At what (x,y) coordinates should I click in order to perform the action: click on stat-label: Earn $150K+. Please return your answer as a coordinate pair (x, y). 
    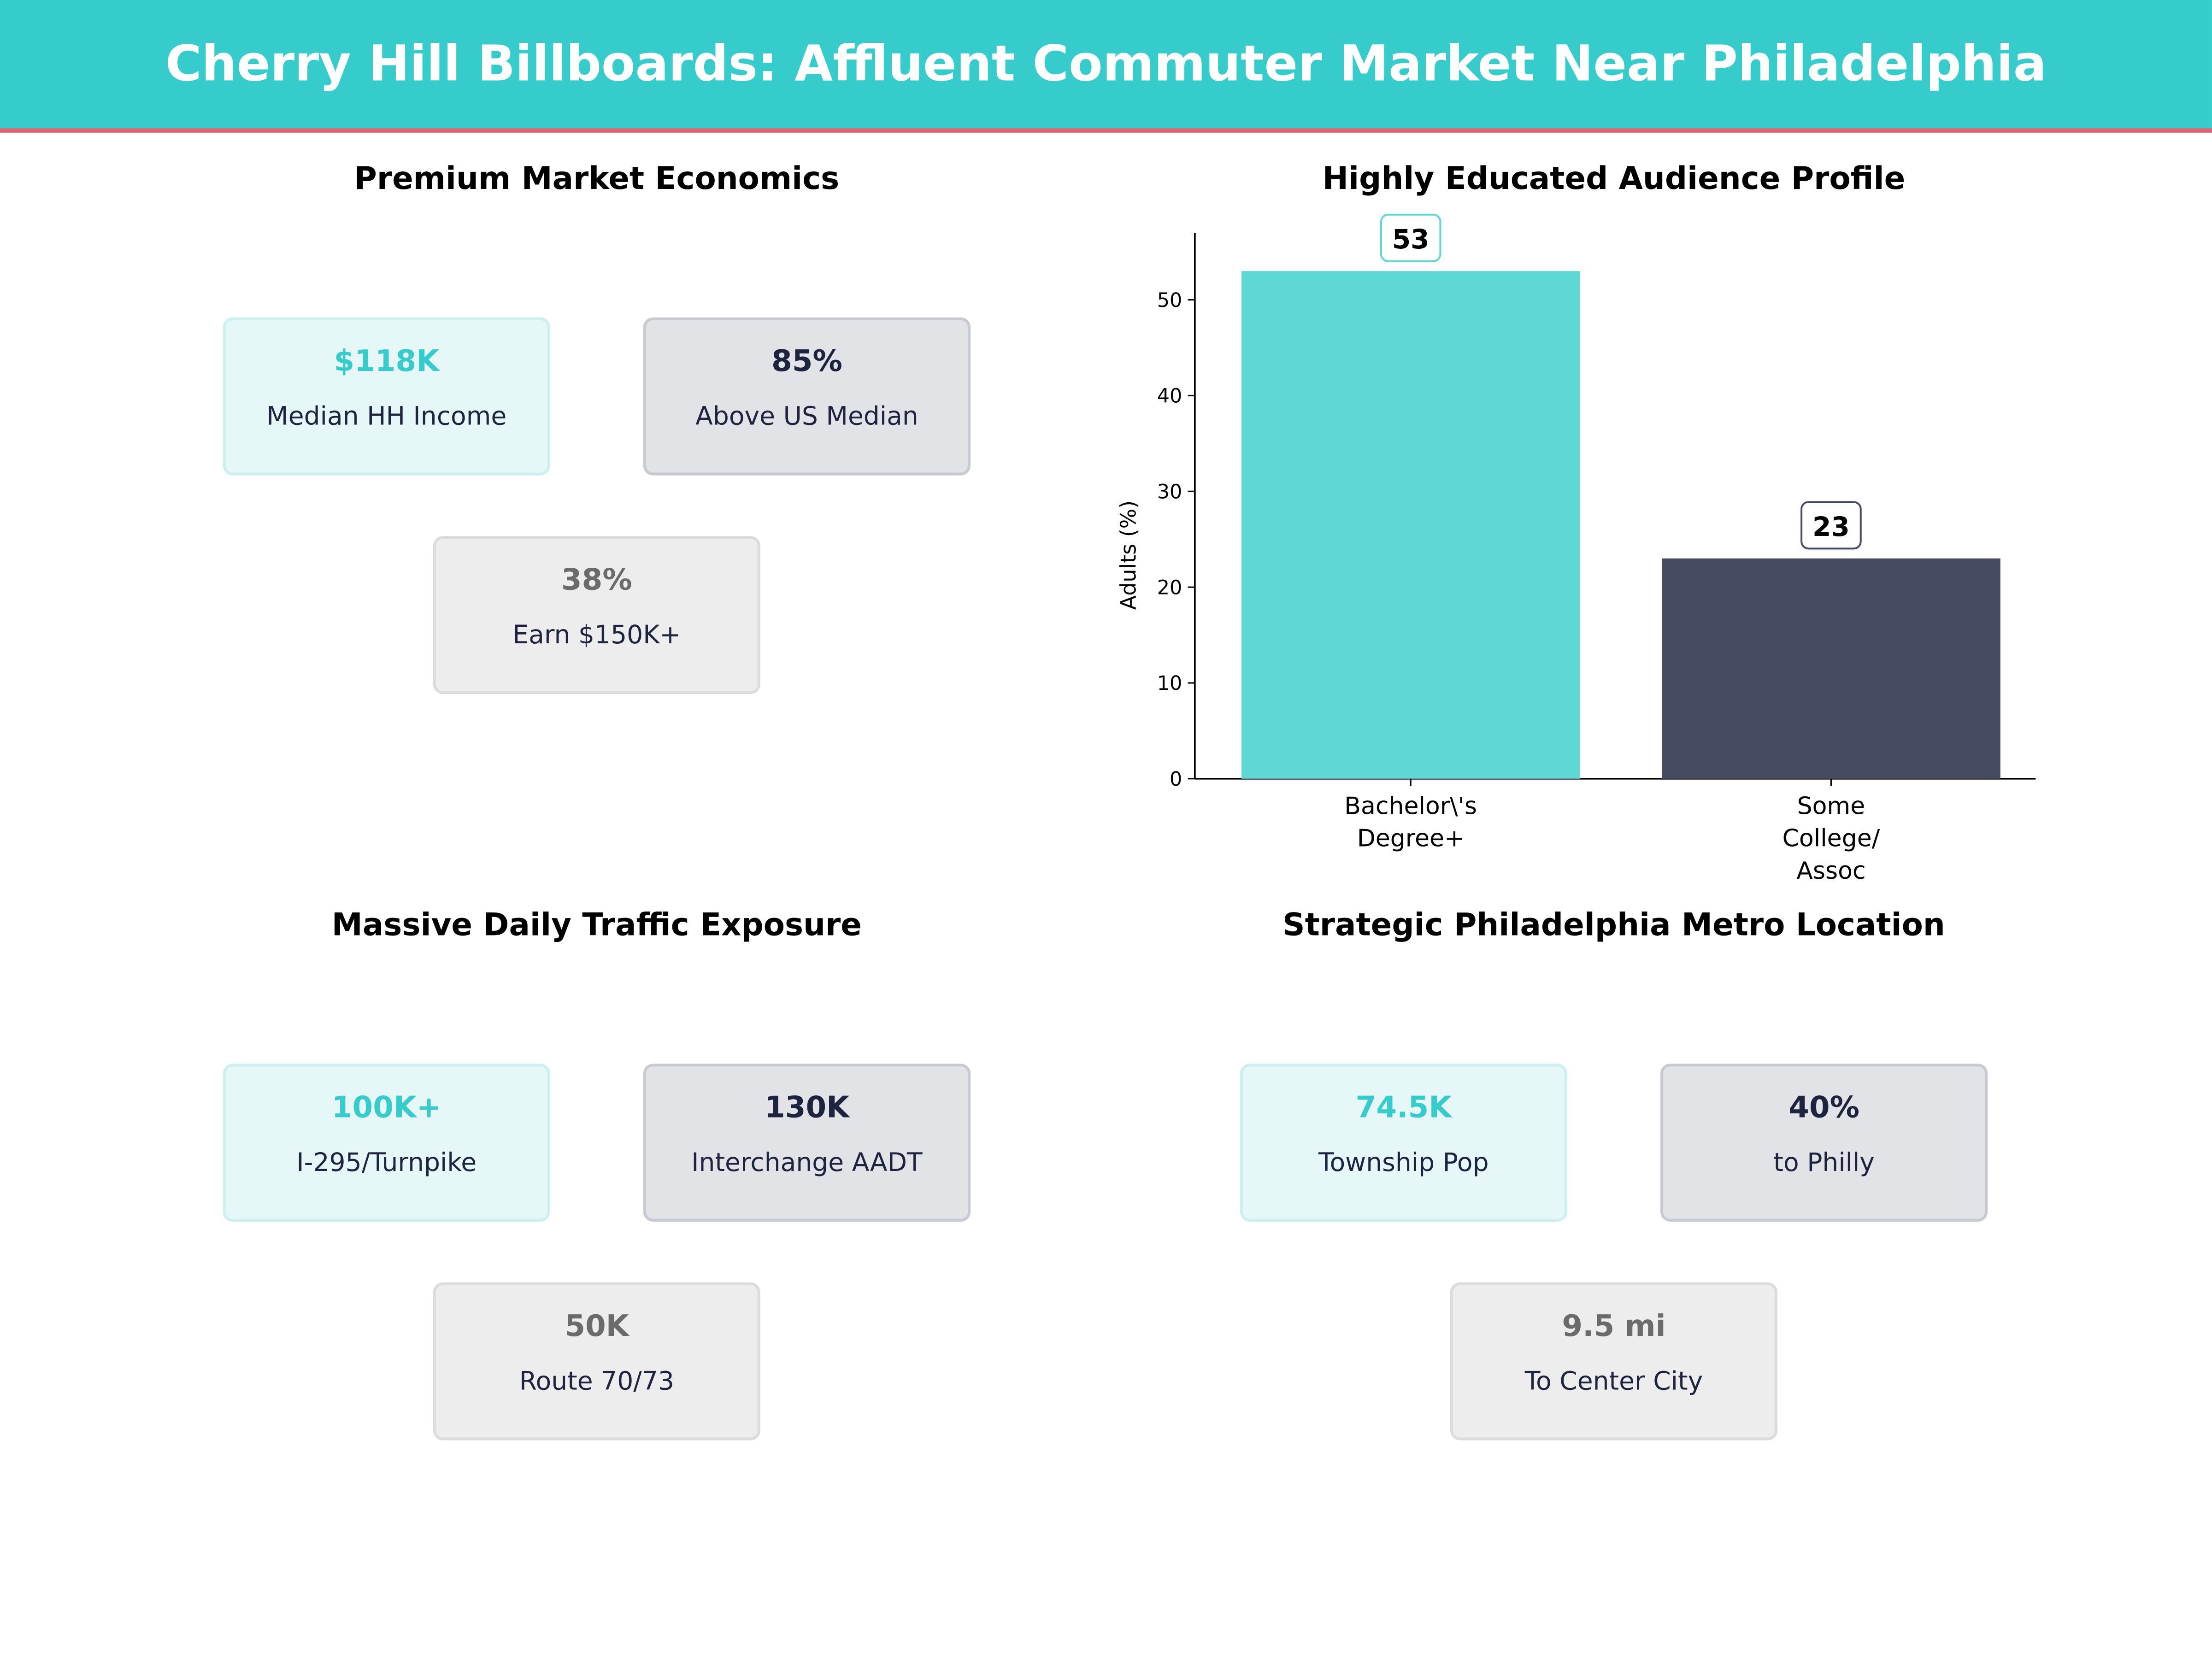
    Looking at the image, I should click on (596, 635).